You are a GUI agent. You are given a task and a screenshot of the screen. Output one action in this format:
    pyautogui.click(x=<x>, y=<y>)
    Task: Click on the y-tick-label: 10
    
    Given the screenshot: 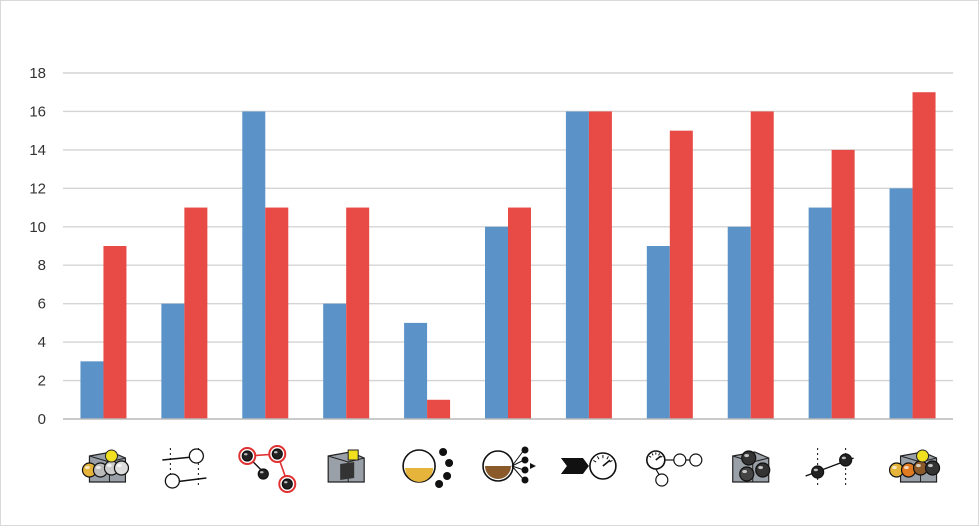 What is the action you would take?
    pyautogui.click(x=37, y=227)
    